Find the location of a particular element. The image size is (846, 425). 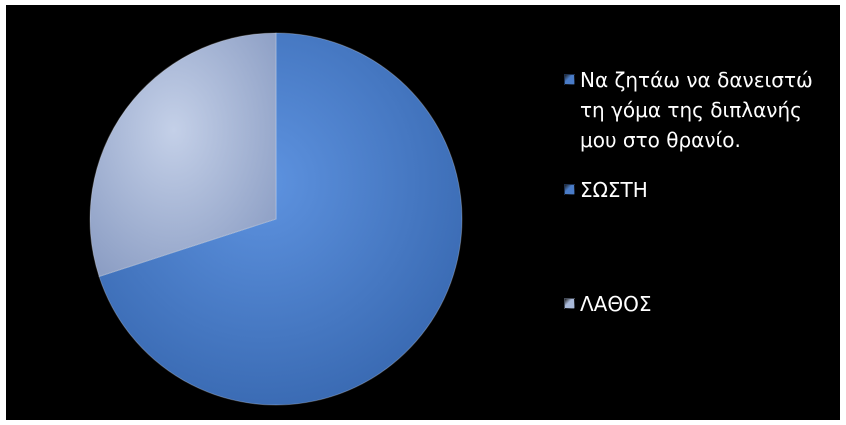

legend-label-1: ΣΩΣΤΗ is located at coordinates (614, 190).